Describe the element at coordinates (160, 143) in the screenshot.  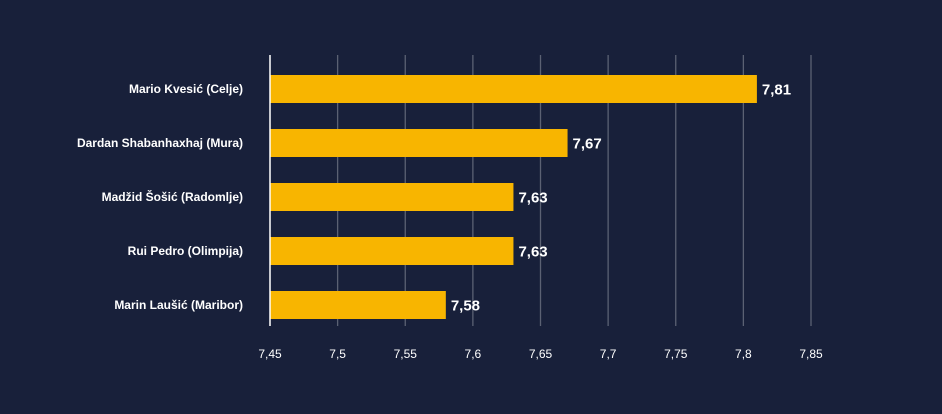
I see `category-label: Dardan Shabanhaxhaj (Mura)` at that location.